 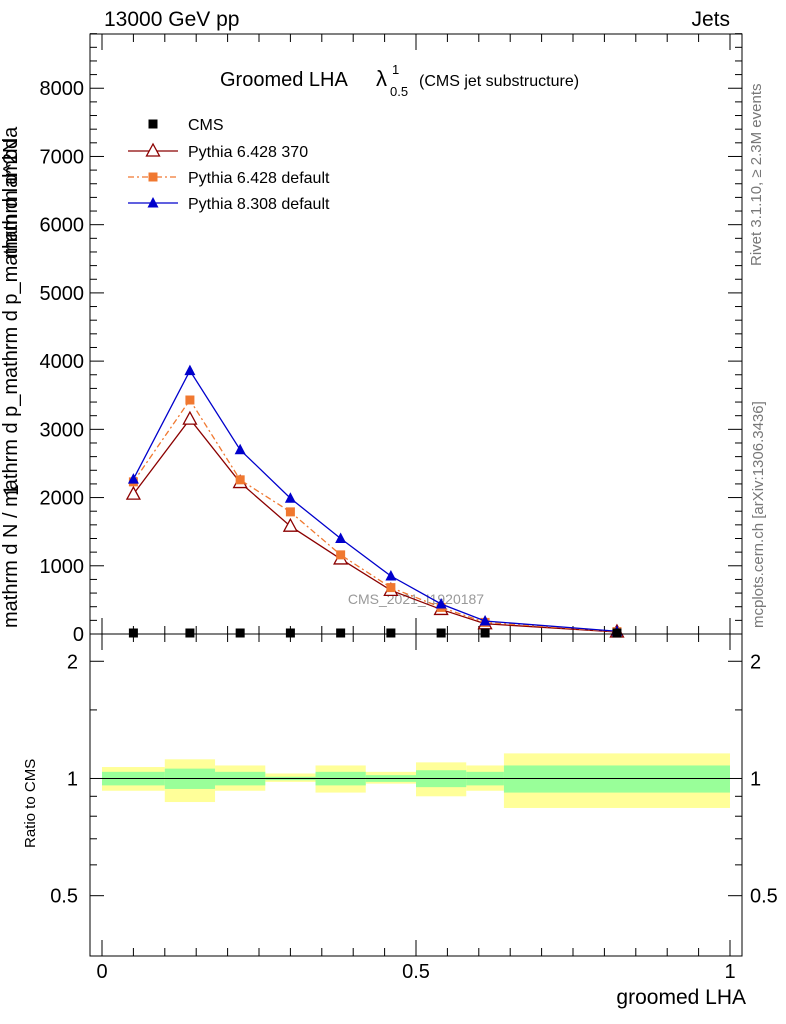 What do you see at coordinates (756, 175) in the screenshot?
I see `rivet-version-label: Rivet 3.1.10, ≥ 2.3M events` at bounding box center [756, 175].